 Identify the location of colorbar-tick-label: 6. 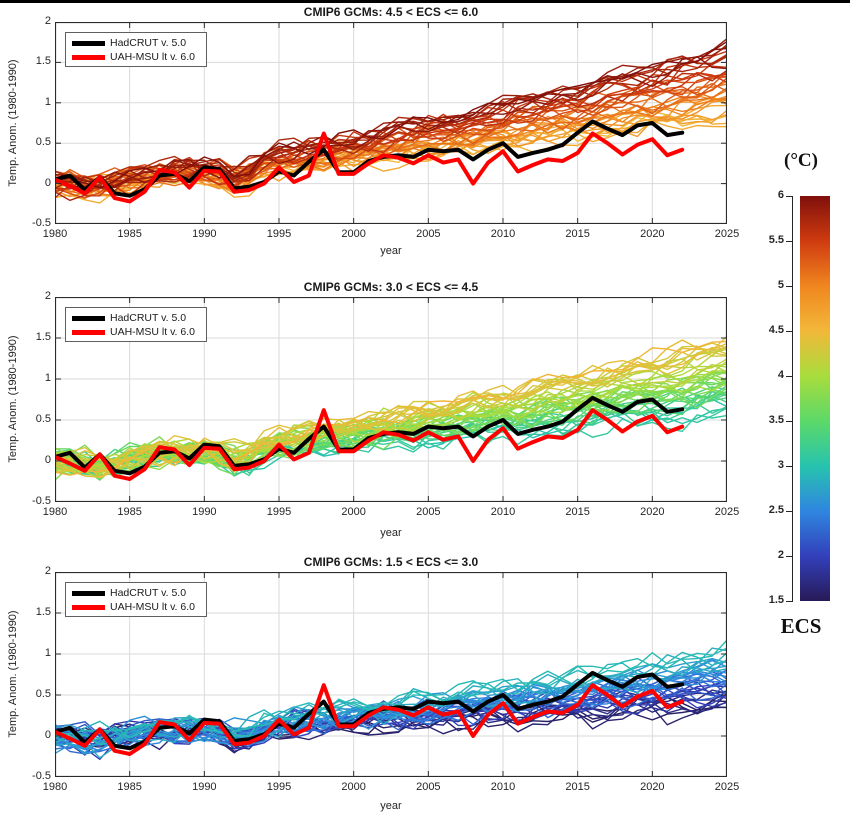
(780, 195).